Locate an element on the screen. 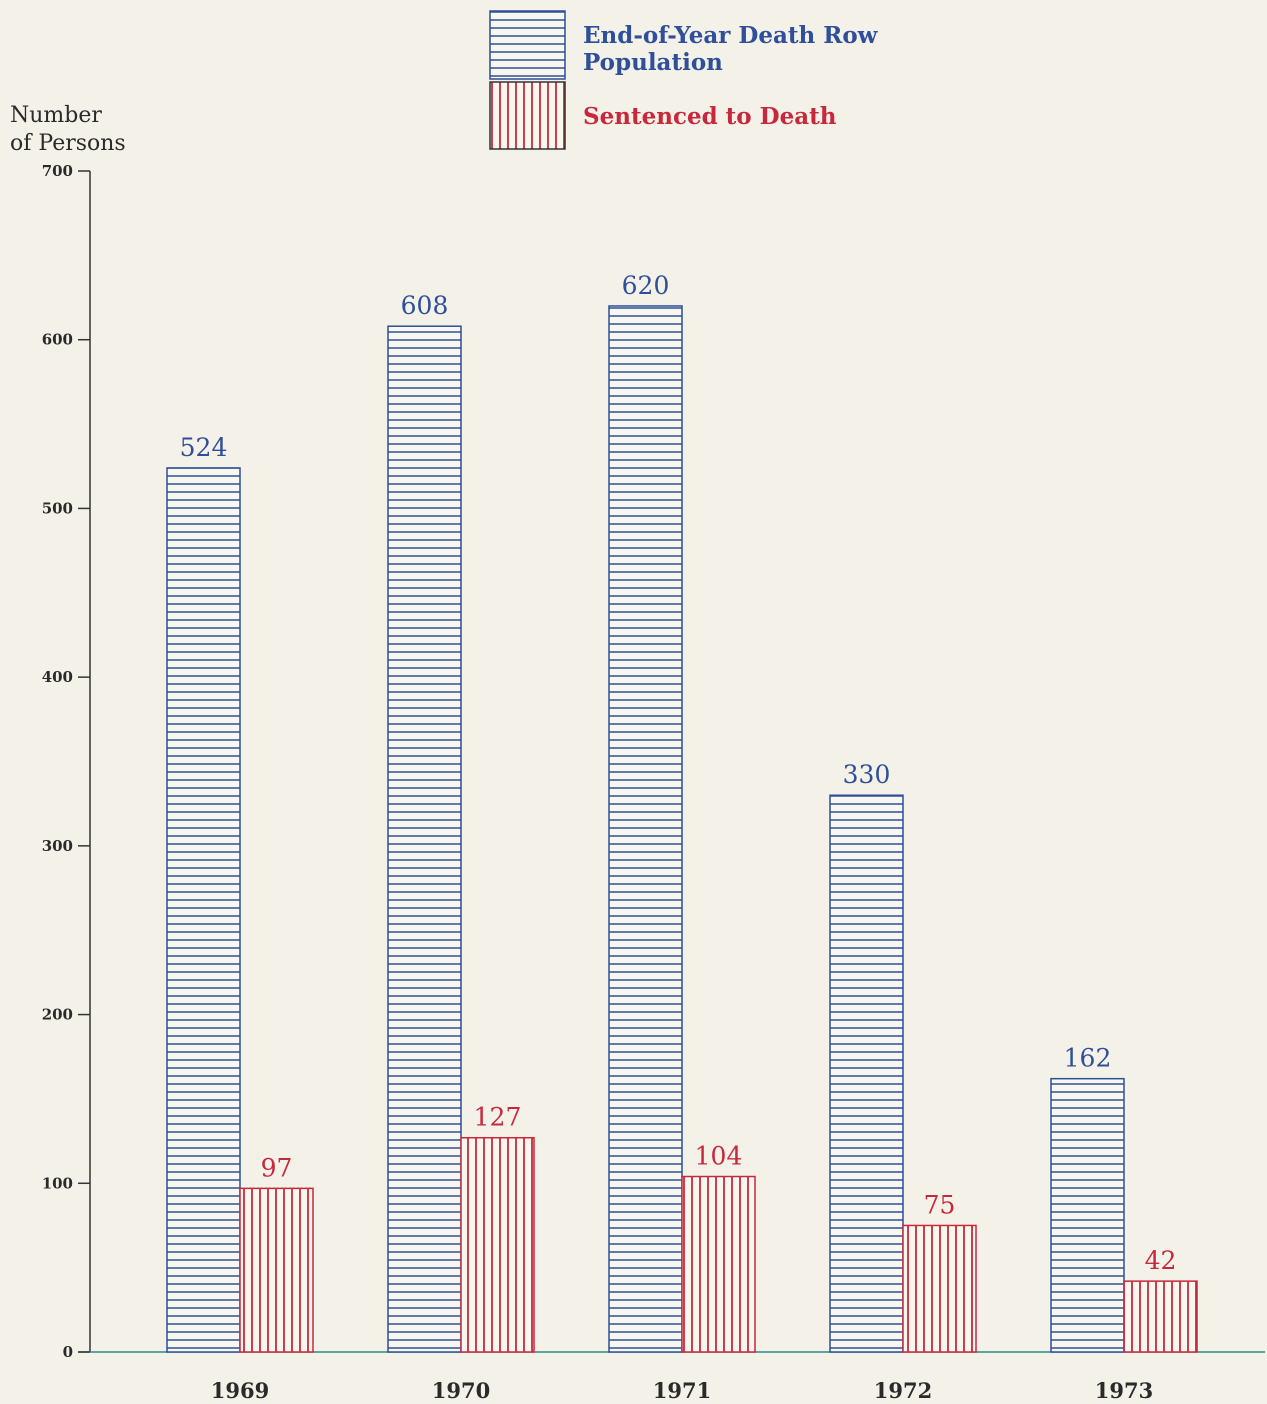 The width and height of the screenshot is (1267, 1404). bar-sentenced-1973 is located at coordinates (1160, 1316).